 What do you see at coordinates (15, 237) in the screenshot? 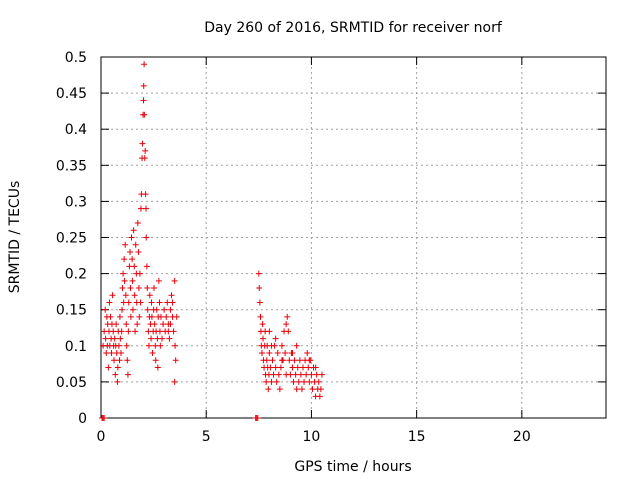
I see `y-axis-label: SRMTID / TECUs` at bounding box center [15, 237].